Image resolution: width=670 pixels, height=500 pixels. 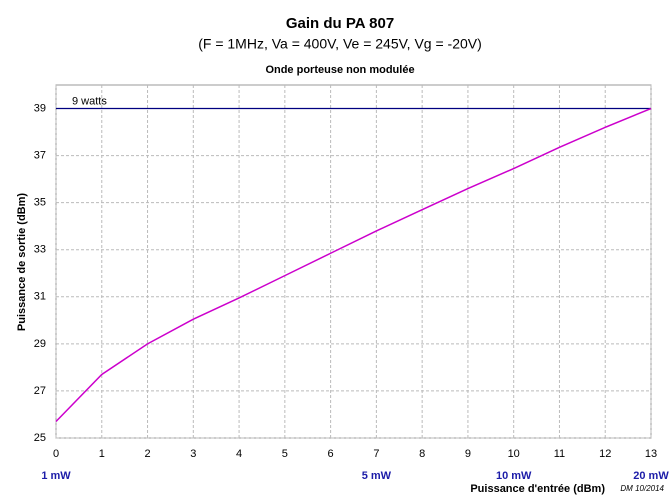 What do you see at coordinates (147, 454) in the screenshot?
I see `x-tick-label: 2` at bounding box center [147, 454].